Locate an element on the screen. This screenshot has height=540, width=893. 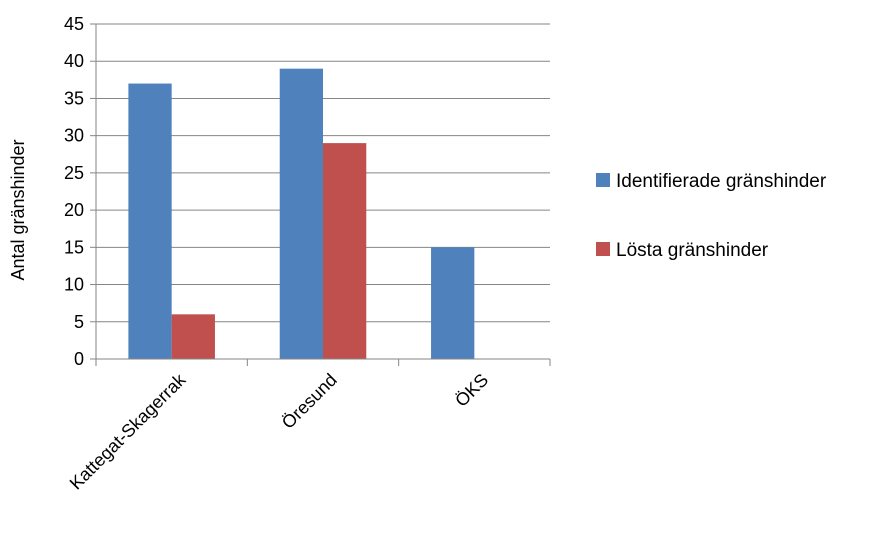
y-tick-label: 15 is located at coordinates (74, 247).